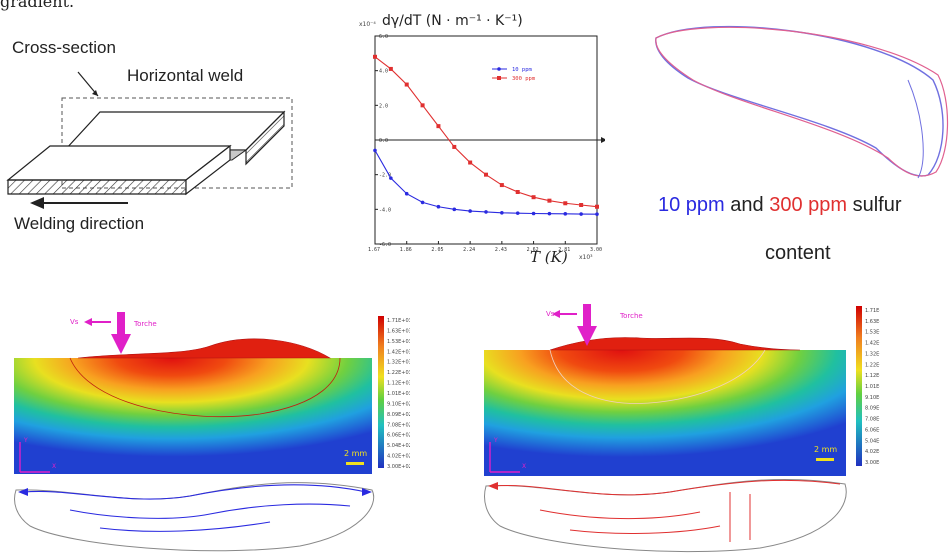 This screenshot has height=558, width=951. What do you see at coordinates (383, 37) in the screenshot?
I see `y-tick-label-0: 6.0` at bounding box center [383, 37].